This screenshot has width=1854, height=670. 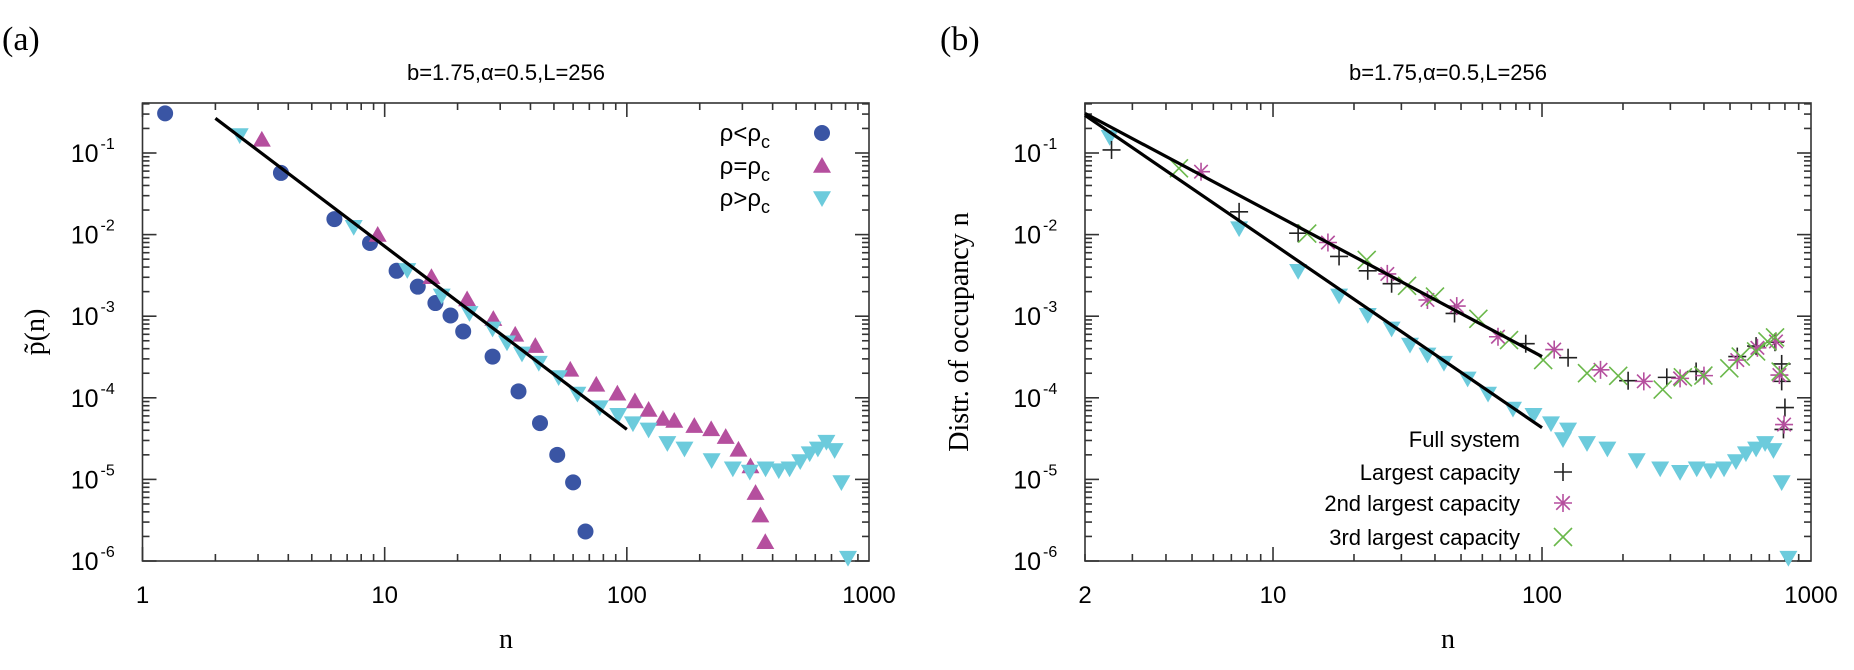 I want to click on y-axis-label: p̃(n), so click(x=35, y=332).